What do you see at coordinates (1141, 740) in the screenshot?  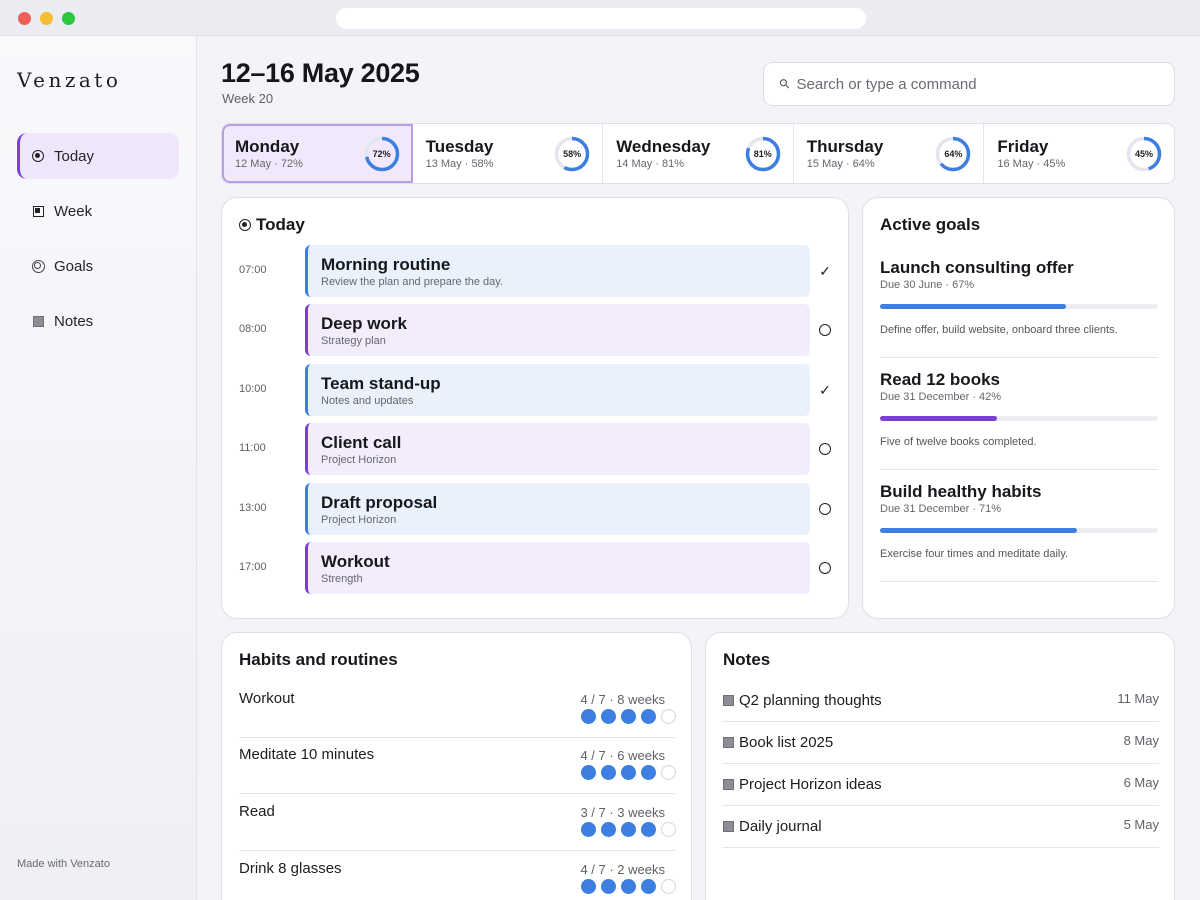 I see `note-date: 8 May` at bounding box center [1141, 740].